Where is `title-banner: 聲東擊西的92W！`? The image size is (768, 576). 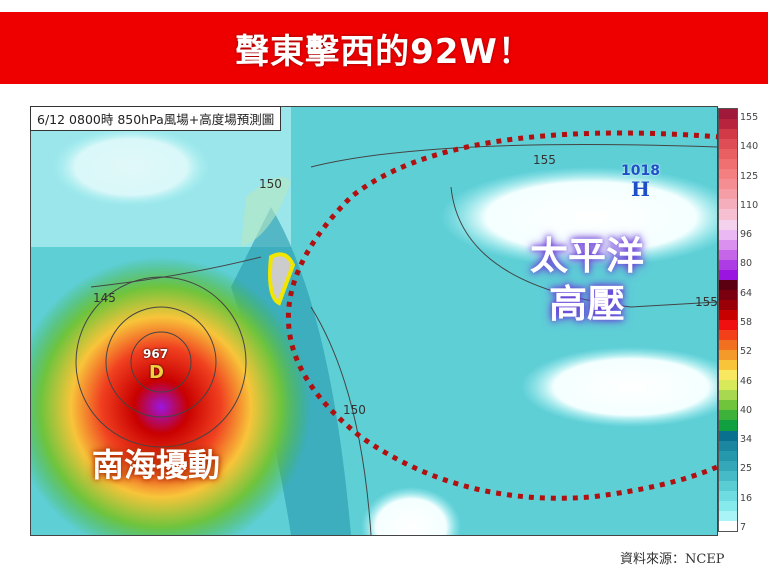 title-banner: 聲東擊西的92W！ is located at coordinates (384, 48).